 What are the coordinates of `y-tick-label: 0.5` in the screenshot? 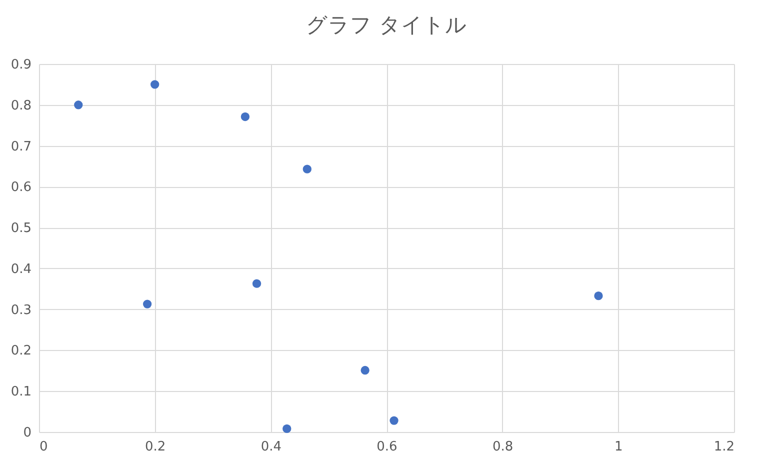 It's located at (21, 228).